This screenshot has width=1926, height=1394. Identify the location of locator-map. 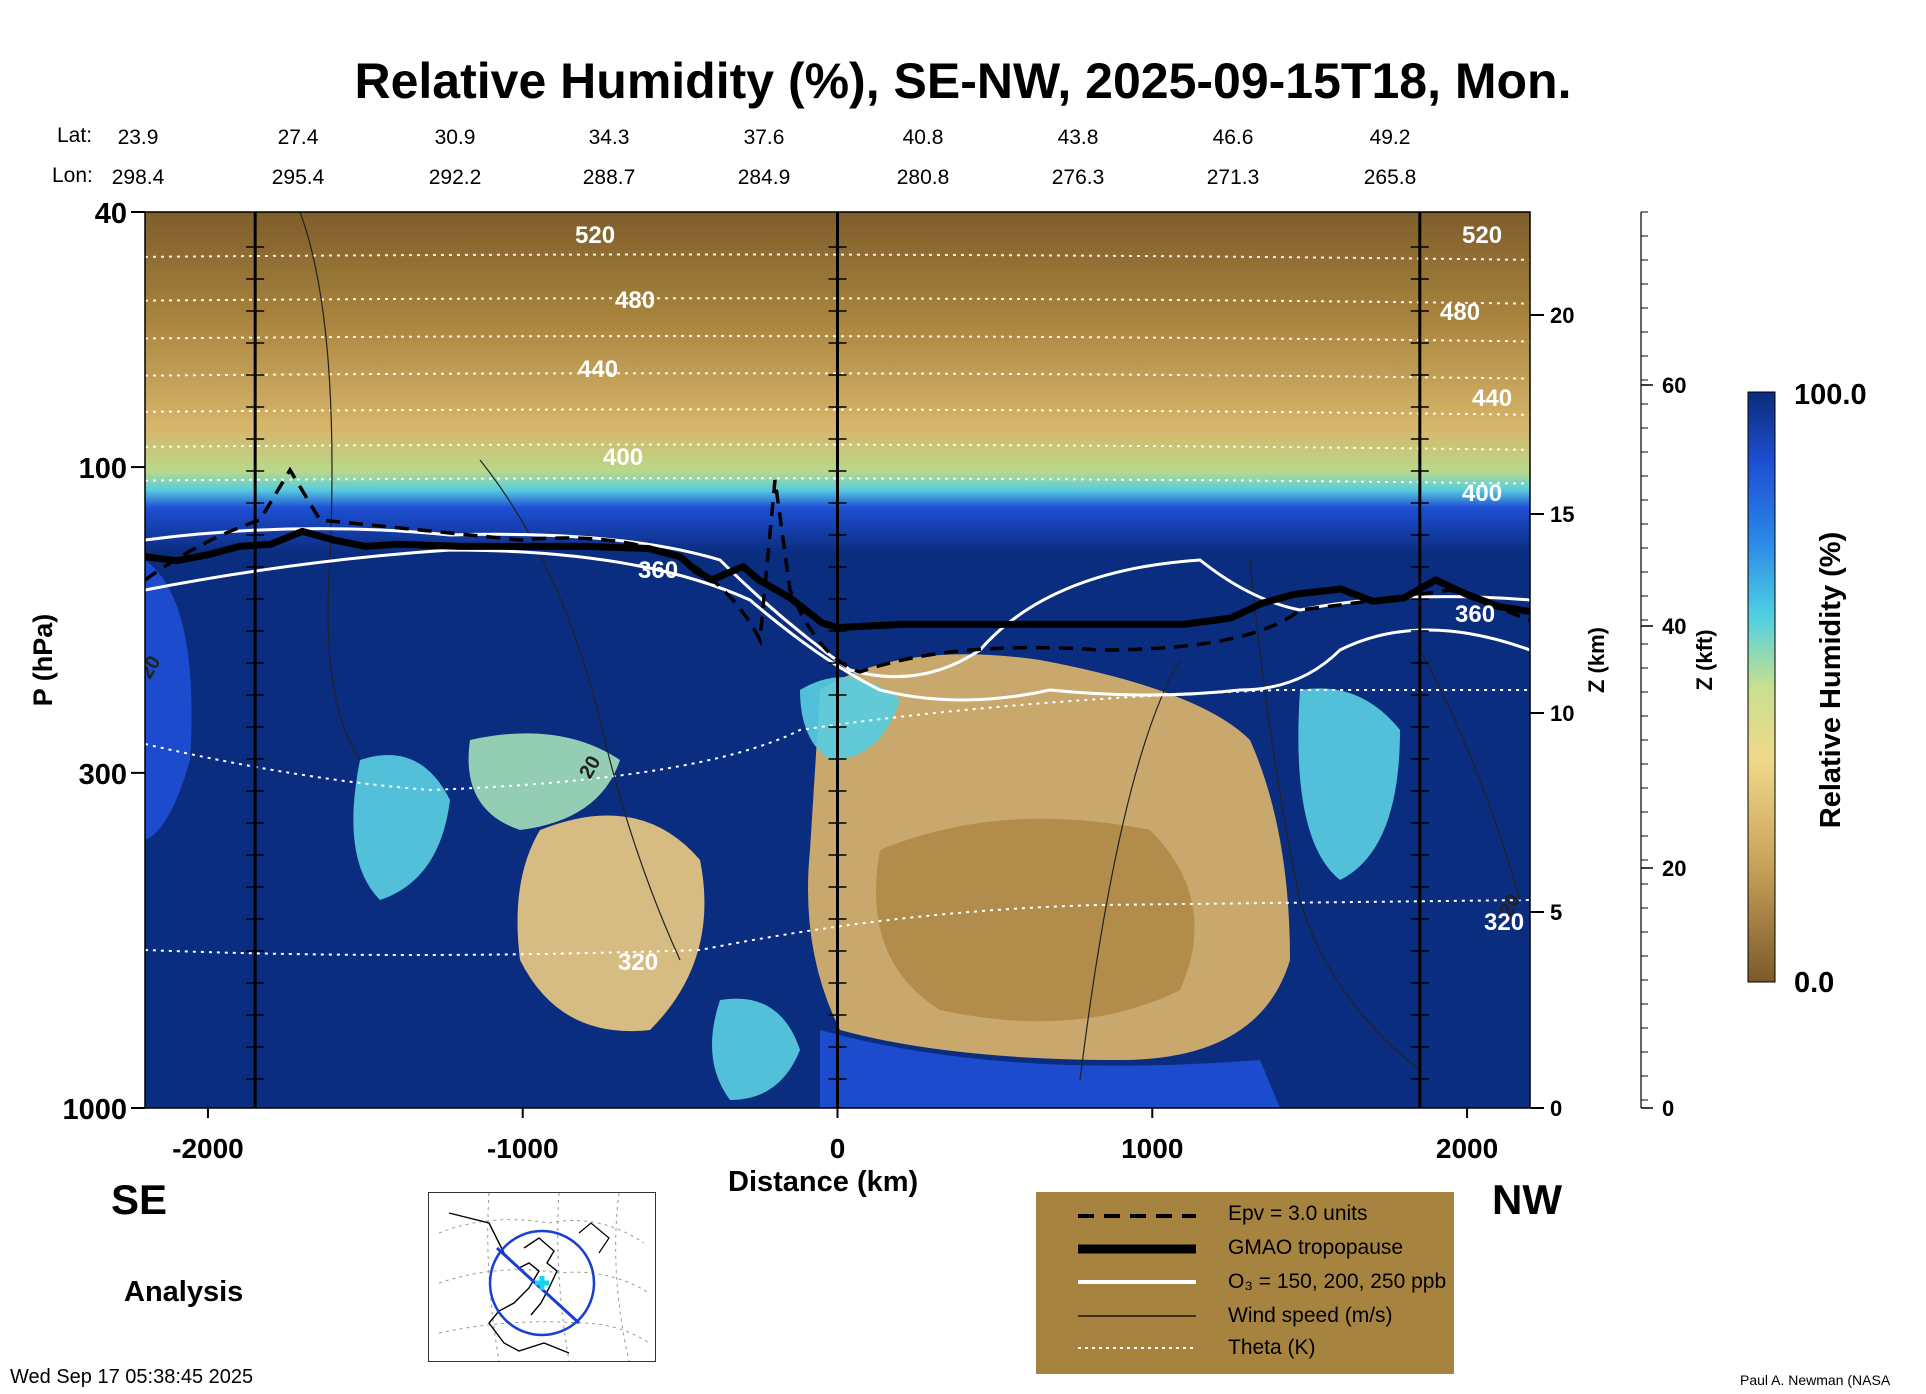
(542, 1277).